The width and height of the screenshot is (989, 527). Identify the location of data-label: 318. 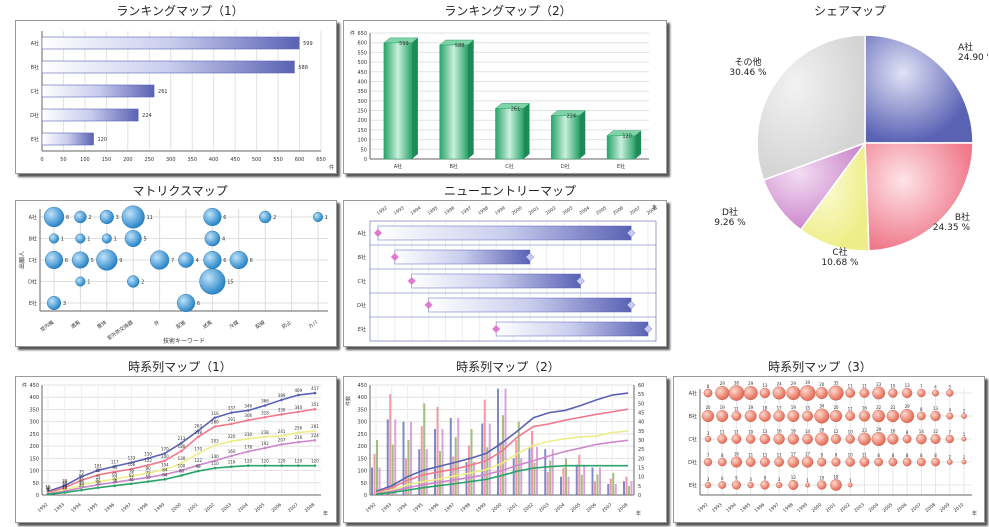
(265, 412).